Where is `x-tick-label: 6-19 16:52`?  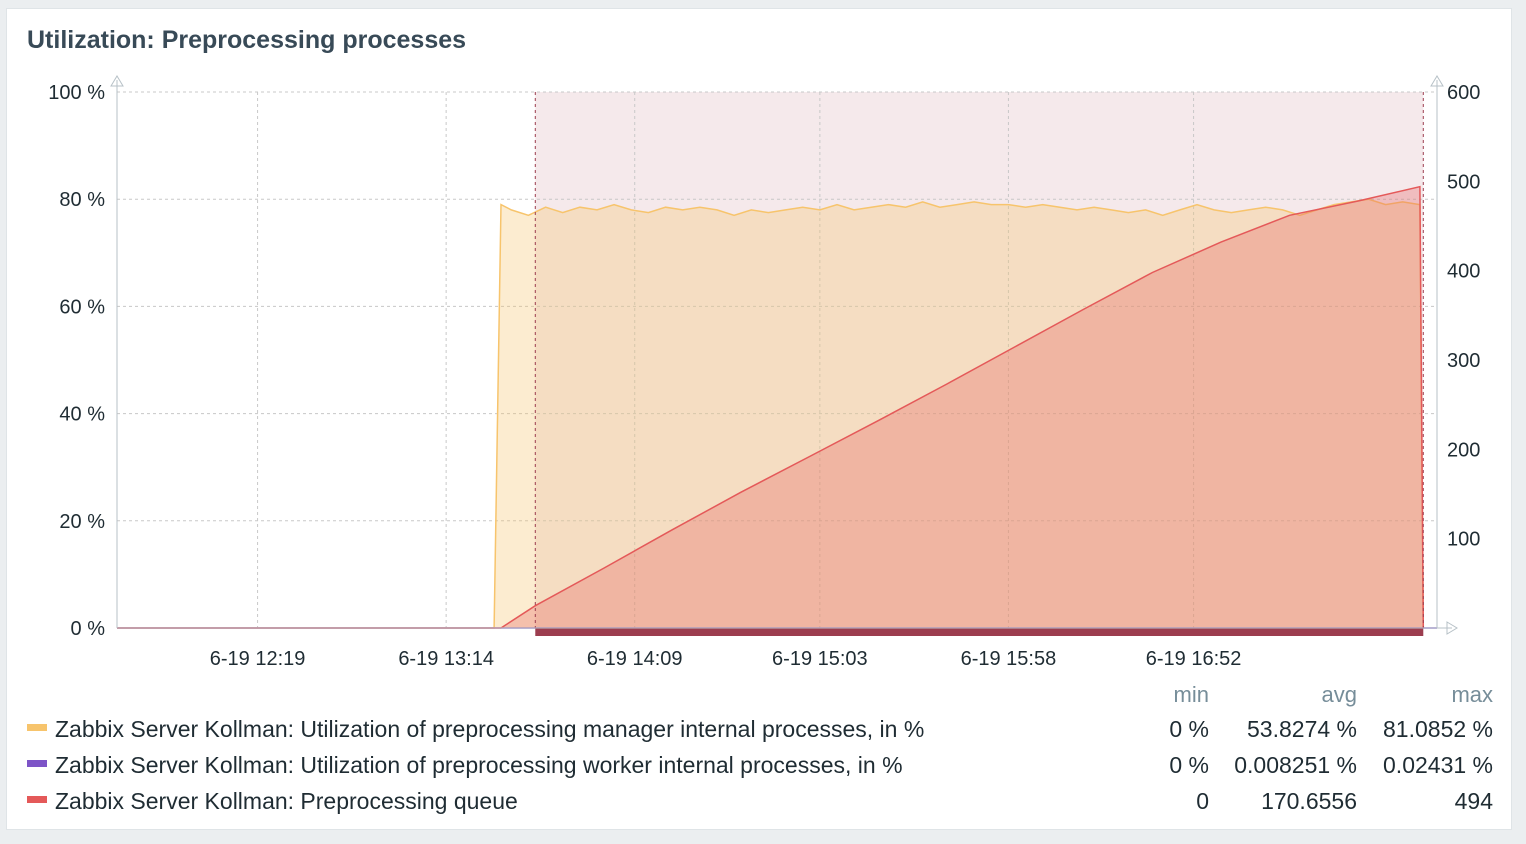
x-tick-label: 6-19 16:52 is located at coordinates (1194, 659).